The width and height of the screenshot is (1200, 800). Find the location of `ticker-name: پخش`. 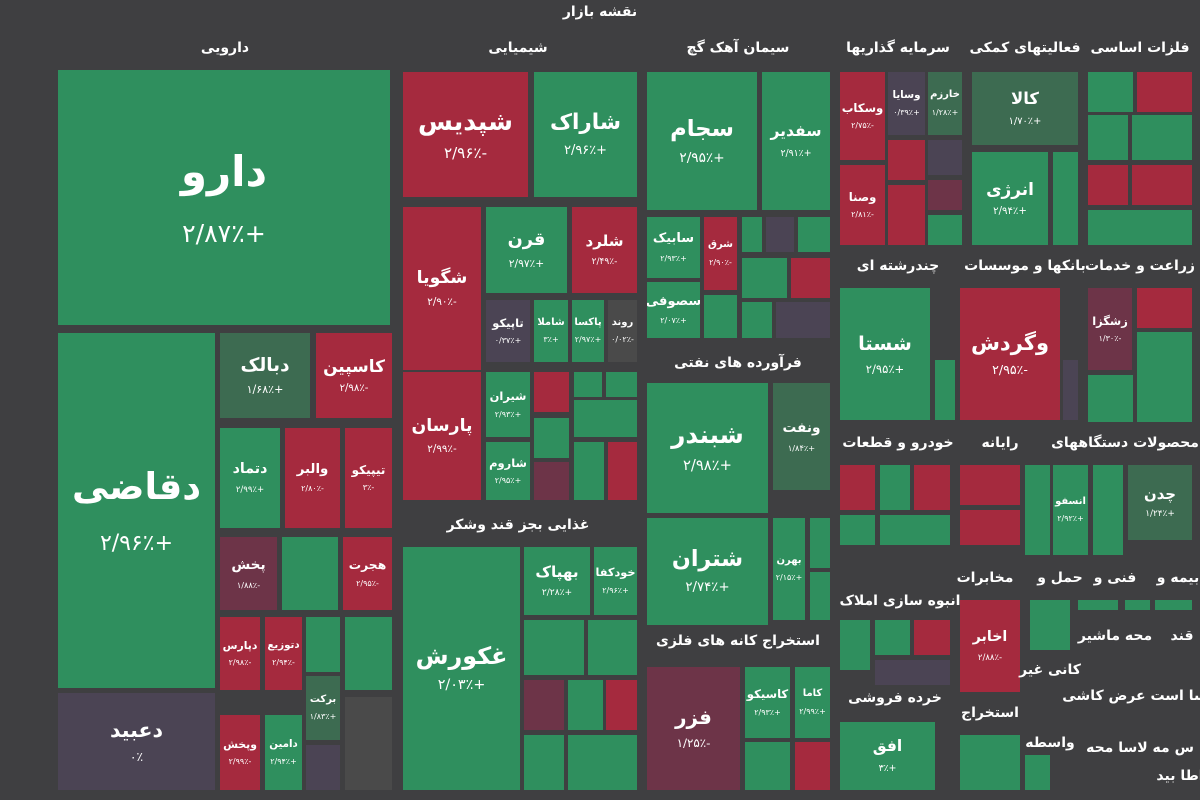

ticker-name: پخش is located at coordinates (248, 564).